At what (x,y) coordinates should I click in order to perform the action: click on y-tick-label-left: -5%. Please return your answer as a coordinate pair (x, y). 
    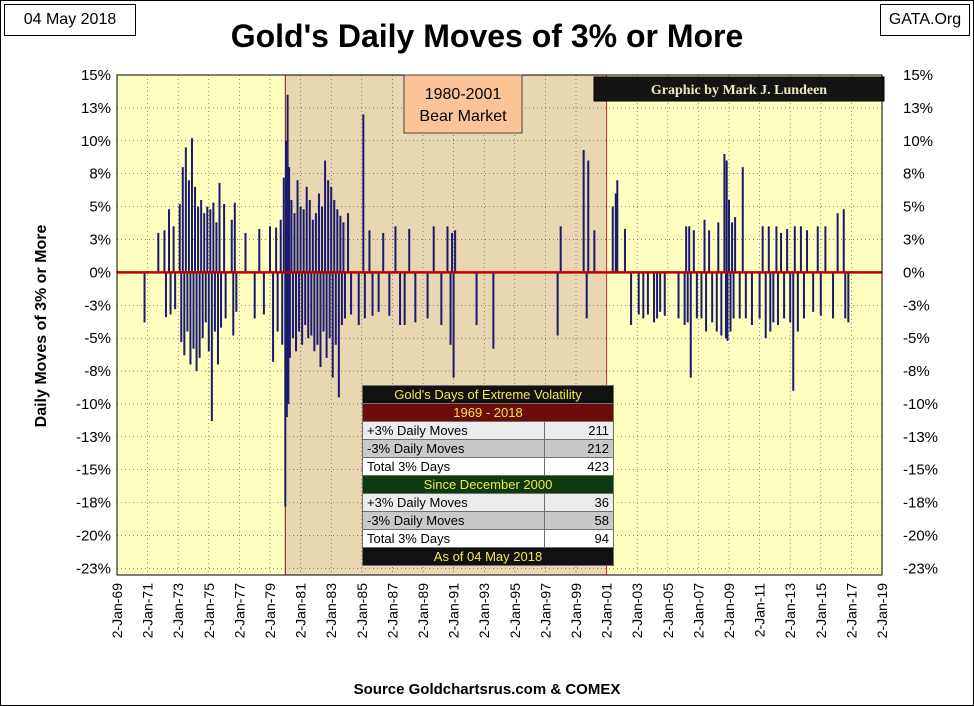
    Looking at the image, I should click on (97, 338).